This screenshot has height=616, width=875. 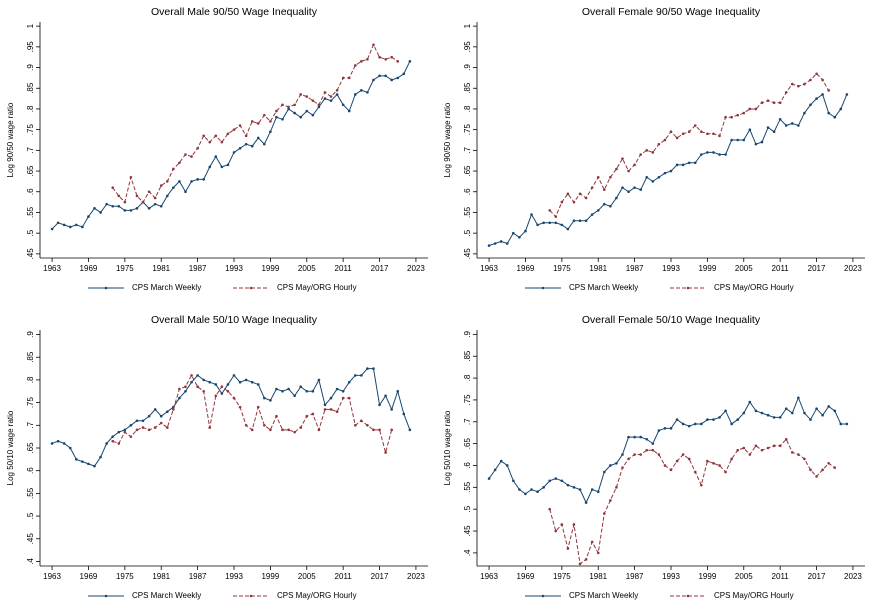 What do you see at coordinates (754, 287) in the screenshot?
I see `legend-label: CPS May/ORG Hourly` at bounding box center [754, 287].